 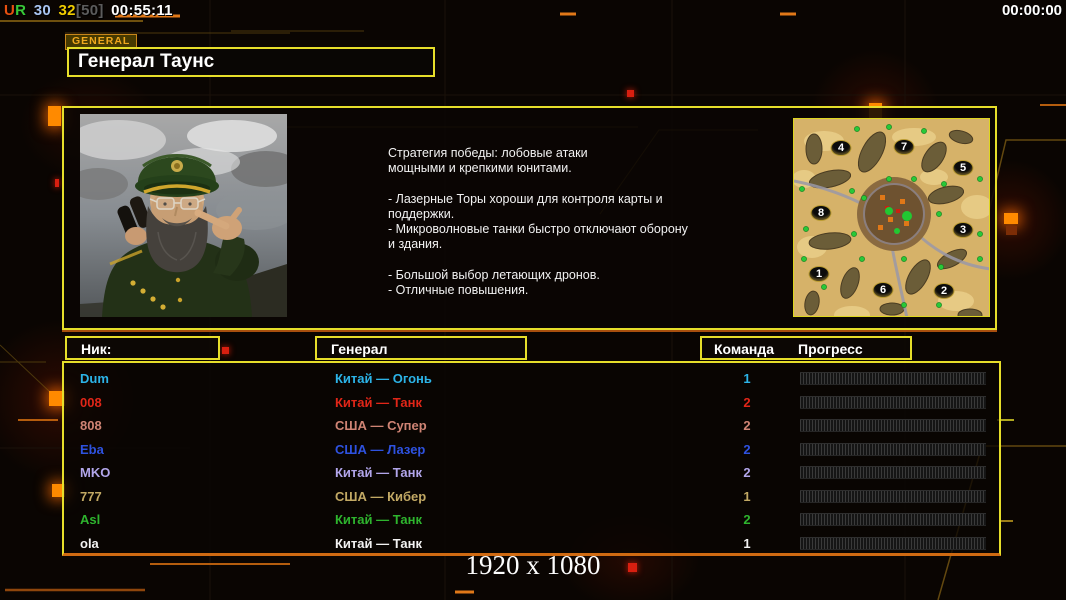 What do you see at coordinates (91, 496) in the screenshot?
I see `player-nick: 777` at bounding box center [91, 496].